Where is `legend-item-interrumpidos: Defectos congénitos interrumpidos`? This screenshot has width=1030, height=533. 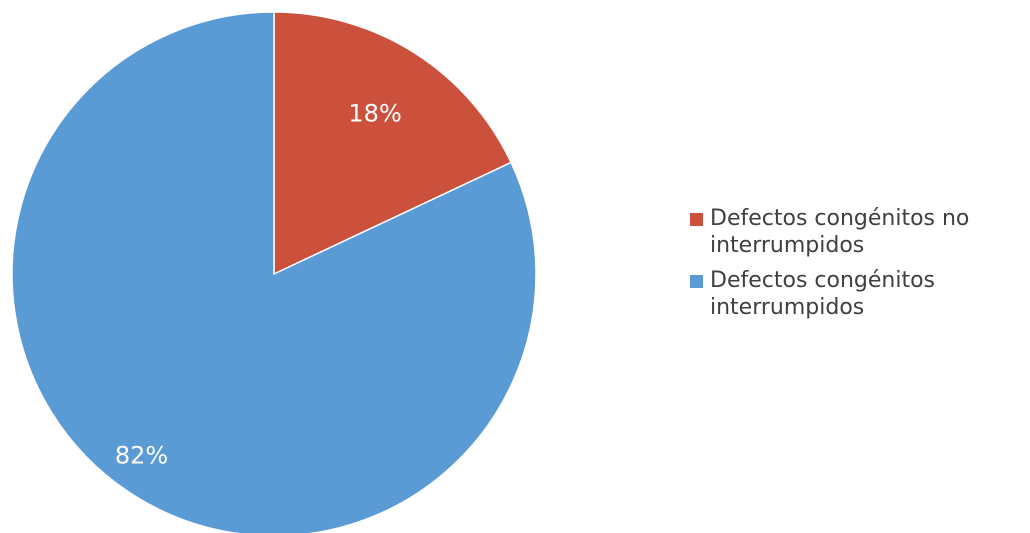
legend-item-interrumpidos: Defectos congénitos interrumpidos is located at coordinates (860, 294).